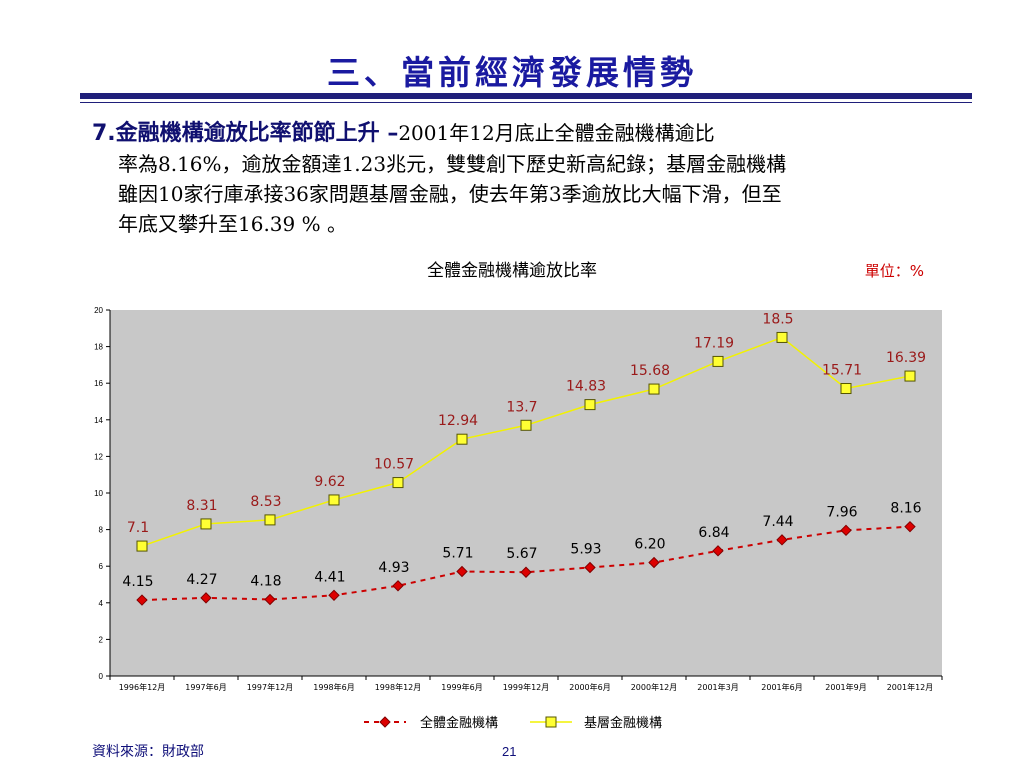 This screenshot has height=768, width=1024. Describe the element at coordinates (713, 533) in the screenshot. I see `data-label: 6.84` at that location.